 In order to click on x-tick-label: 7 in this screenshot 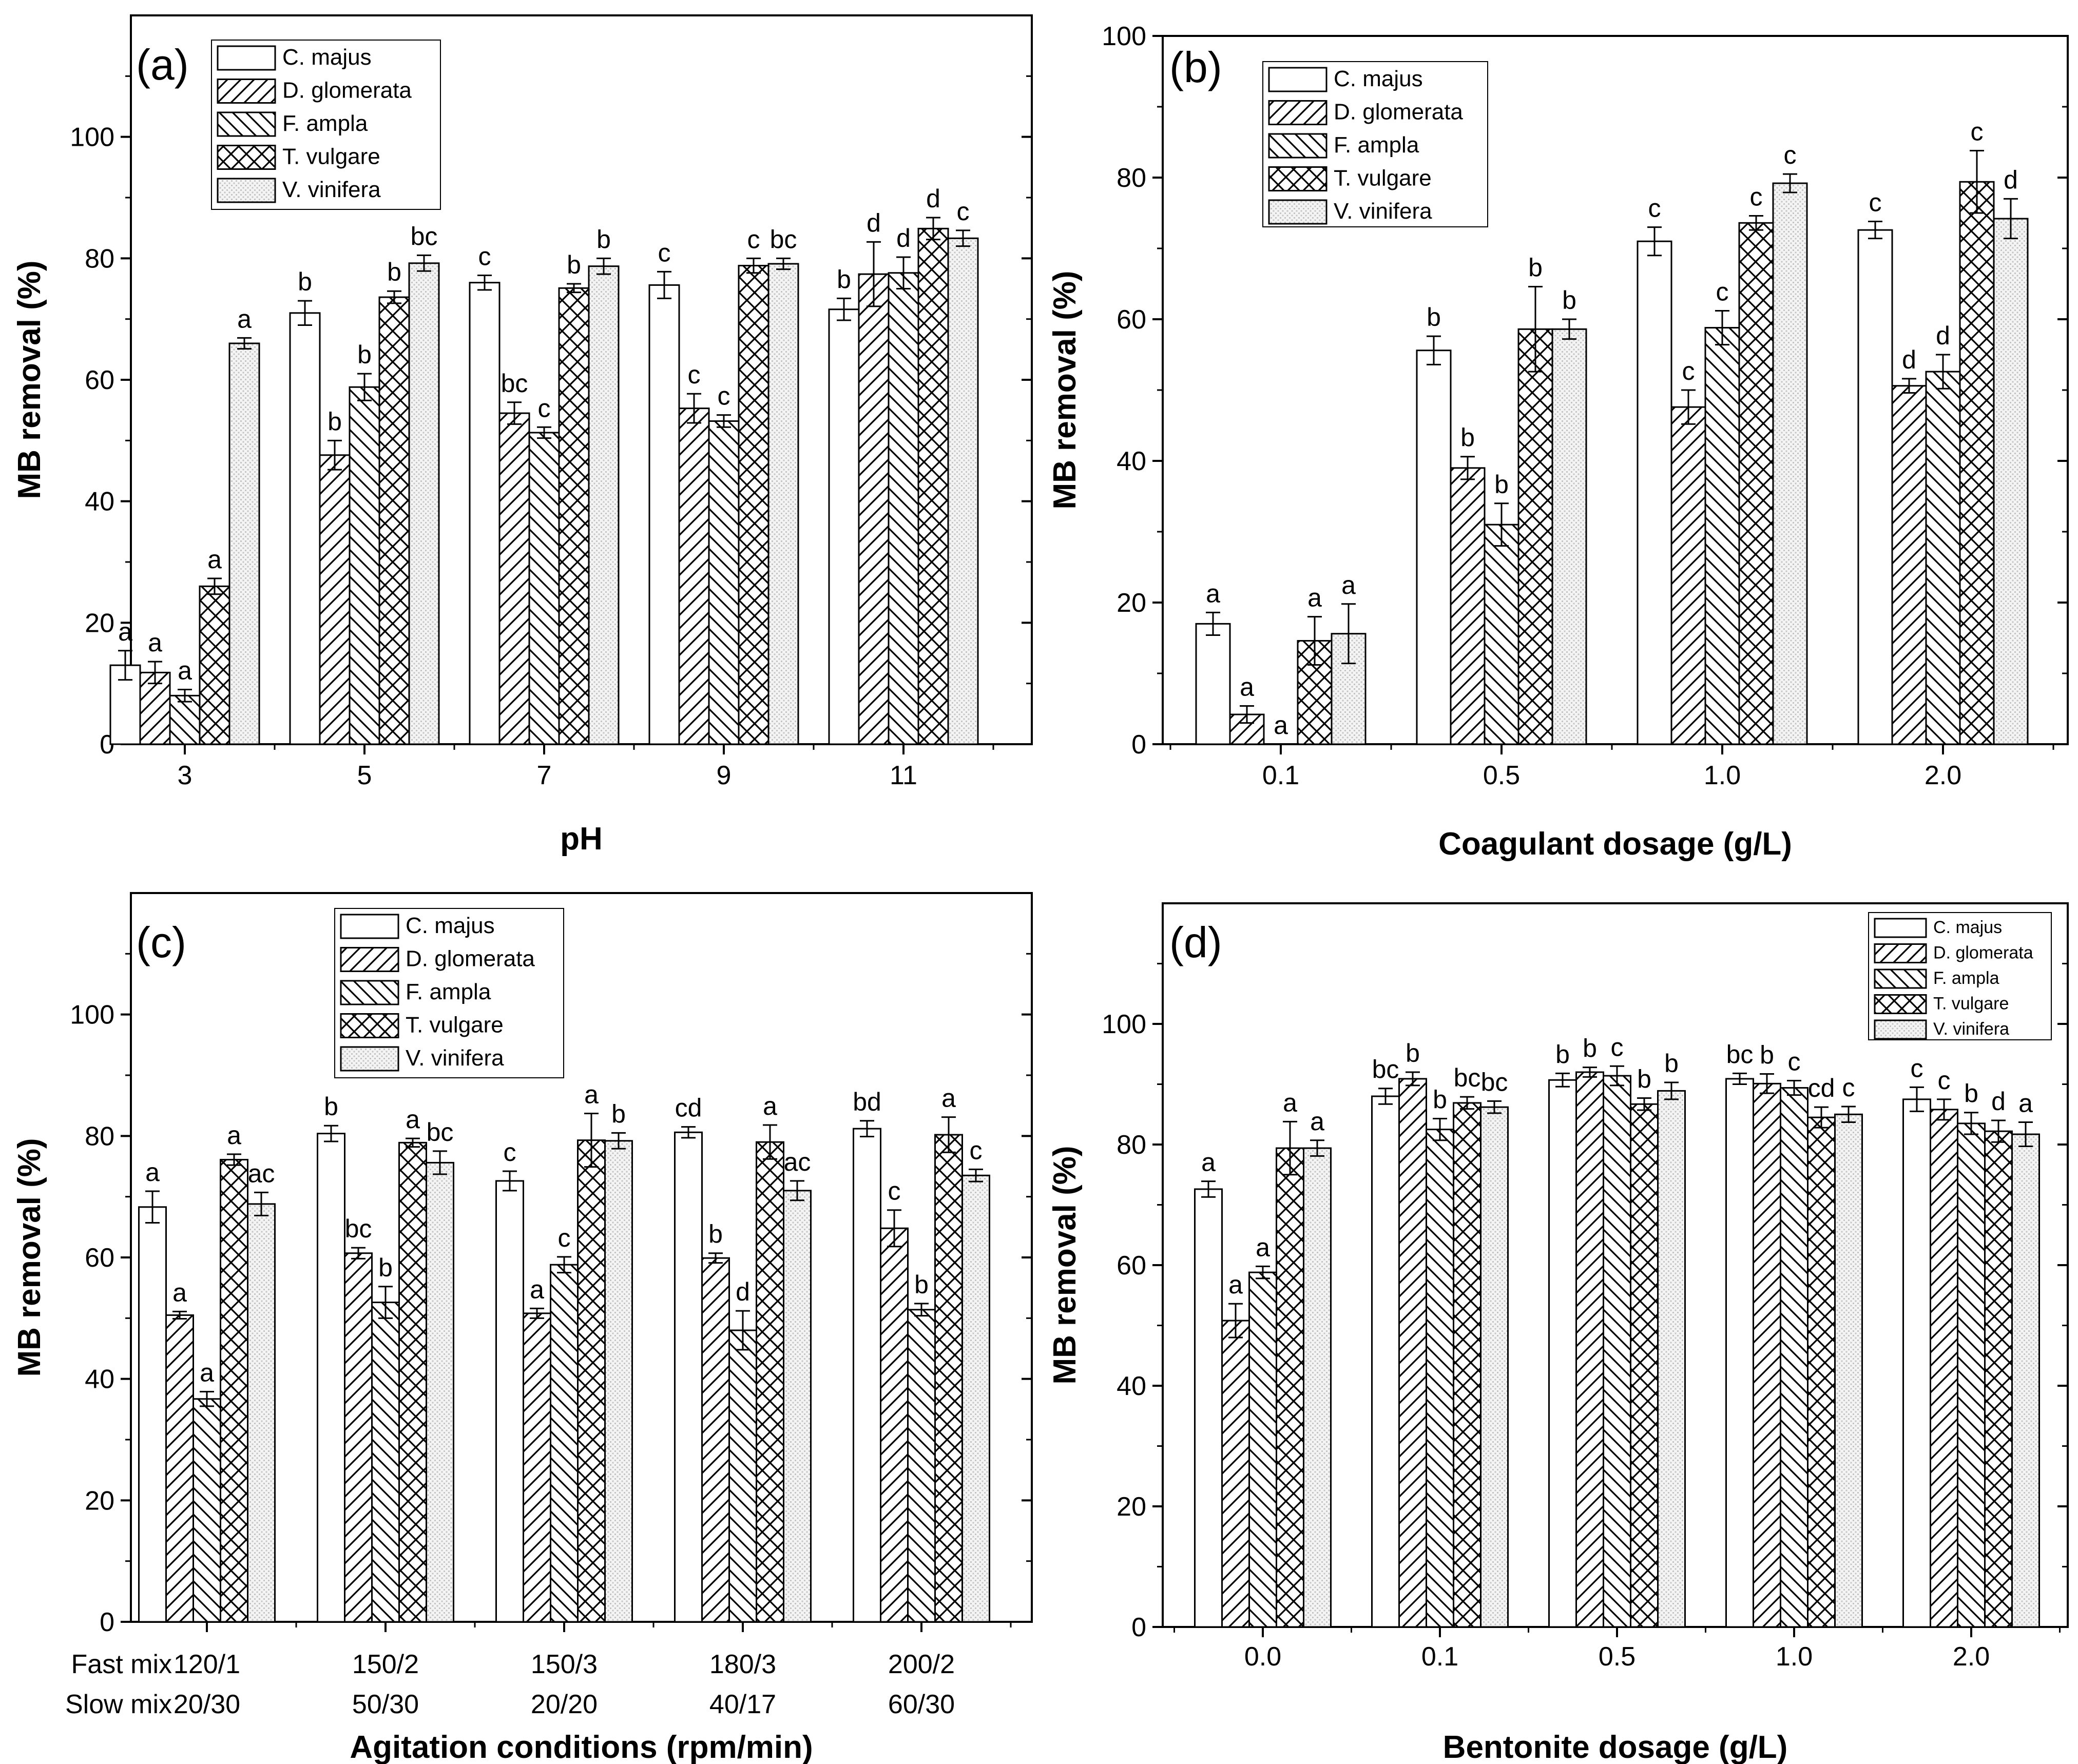, I will do `click(544, 775)`.